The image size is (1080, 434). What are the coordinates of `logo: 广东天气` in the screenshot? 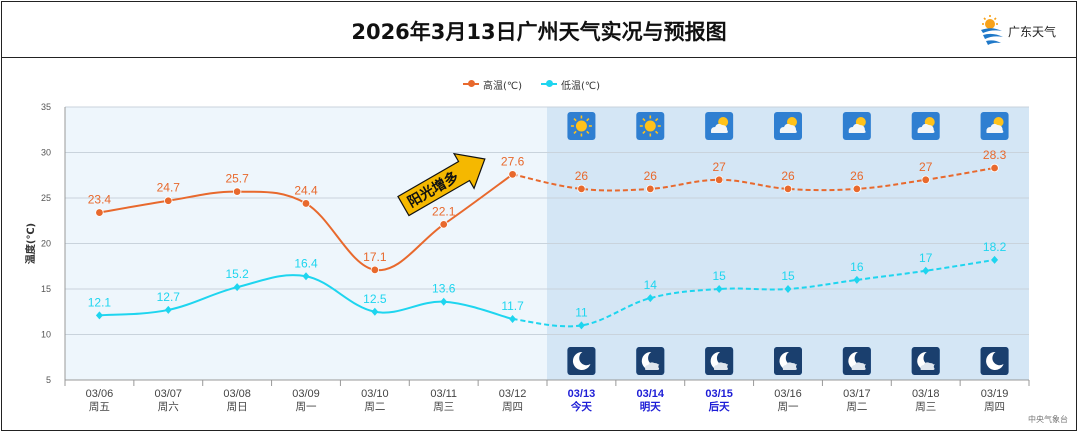 It's located at (1023, 31).